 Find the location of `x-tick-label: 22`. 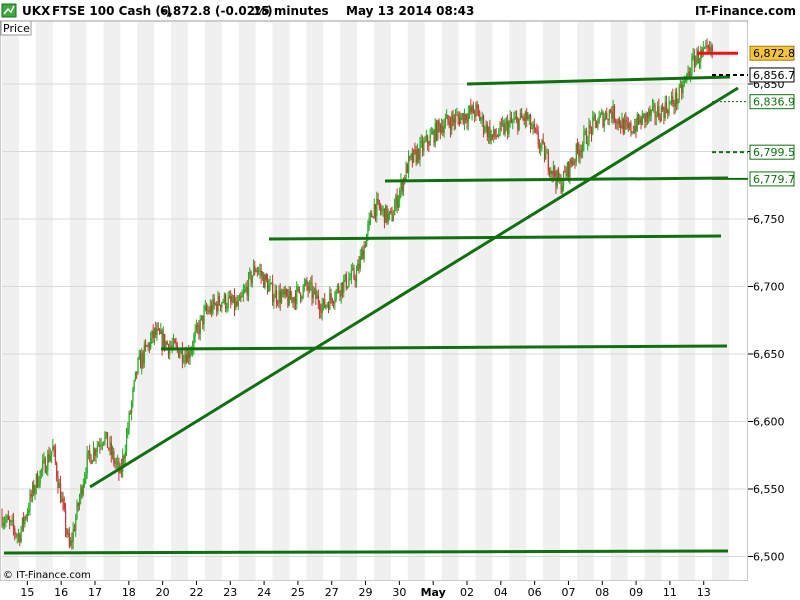

x-tick-label: 22 is located at coordinates (196, 592).